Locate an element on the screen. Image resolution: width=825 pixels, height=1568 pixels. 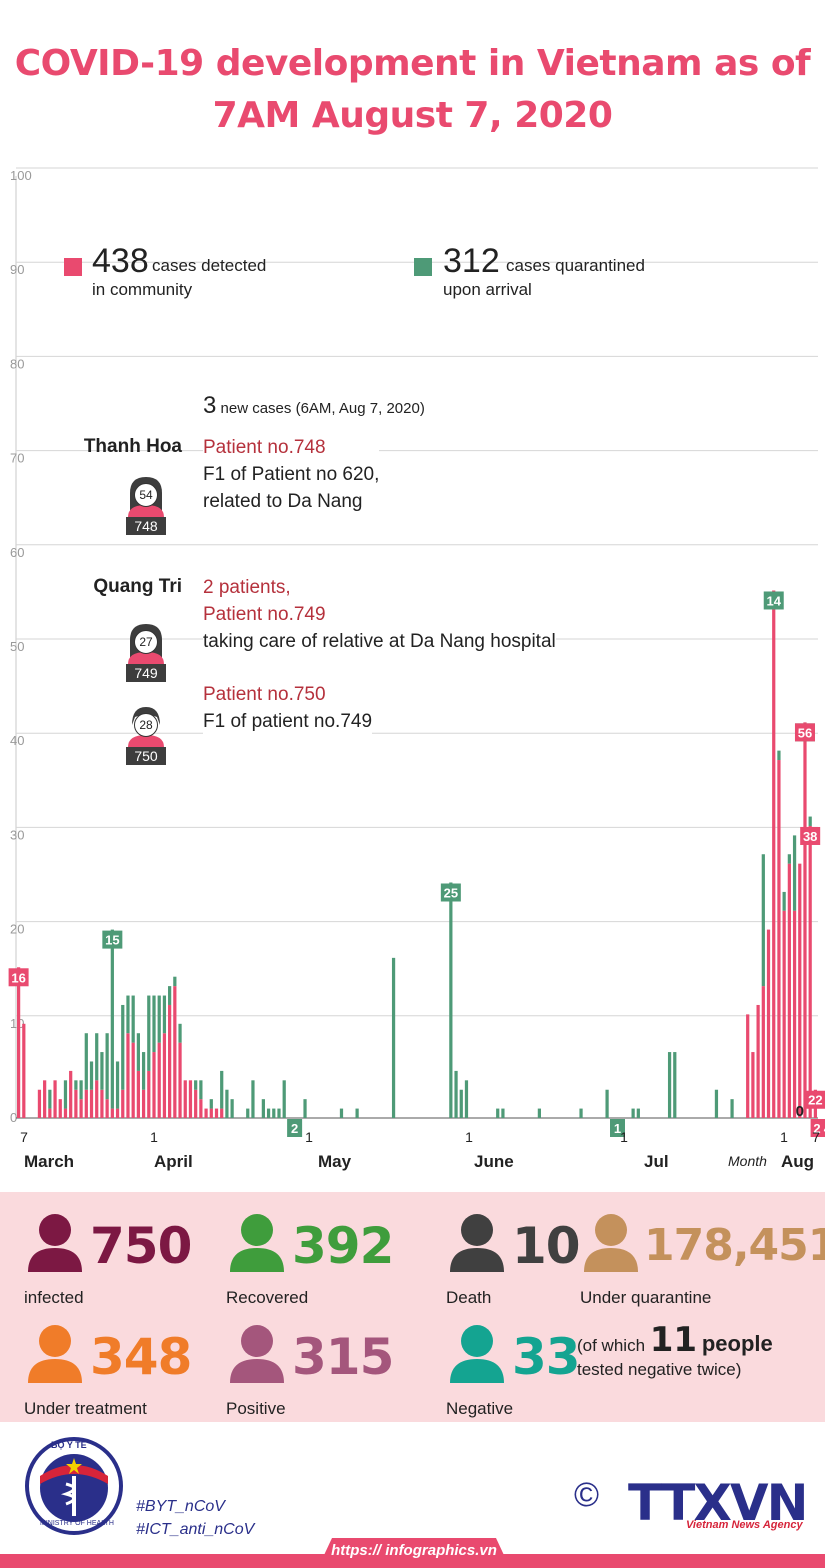
patient-750-avatar: 28 750 is located at coordinates (146, 735).